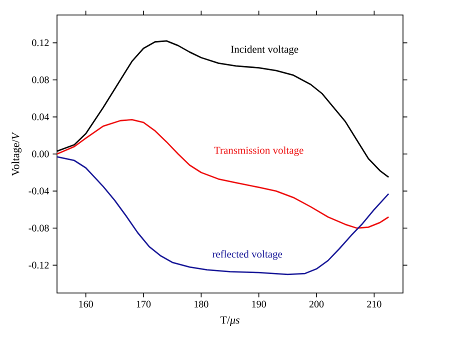 The height and width of the screenshot is (345, 474). What do you see at coordinates (38, 228) in the screenshot?
I see `y-tick-label: -0.08` at bounding box center [38, 228].